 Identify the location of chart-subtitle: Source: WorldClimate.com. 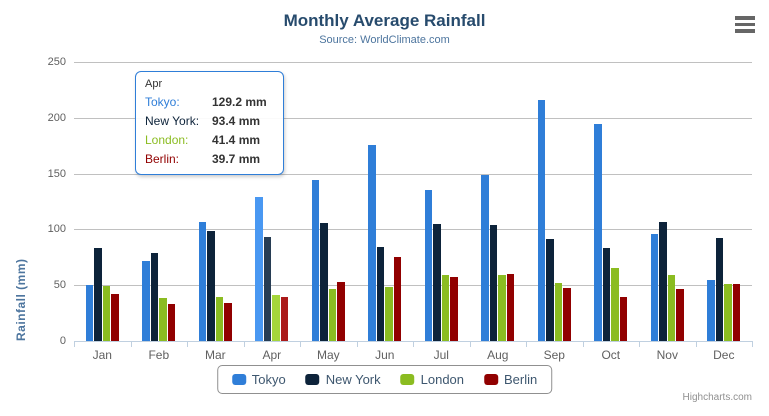
(384, 40).